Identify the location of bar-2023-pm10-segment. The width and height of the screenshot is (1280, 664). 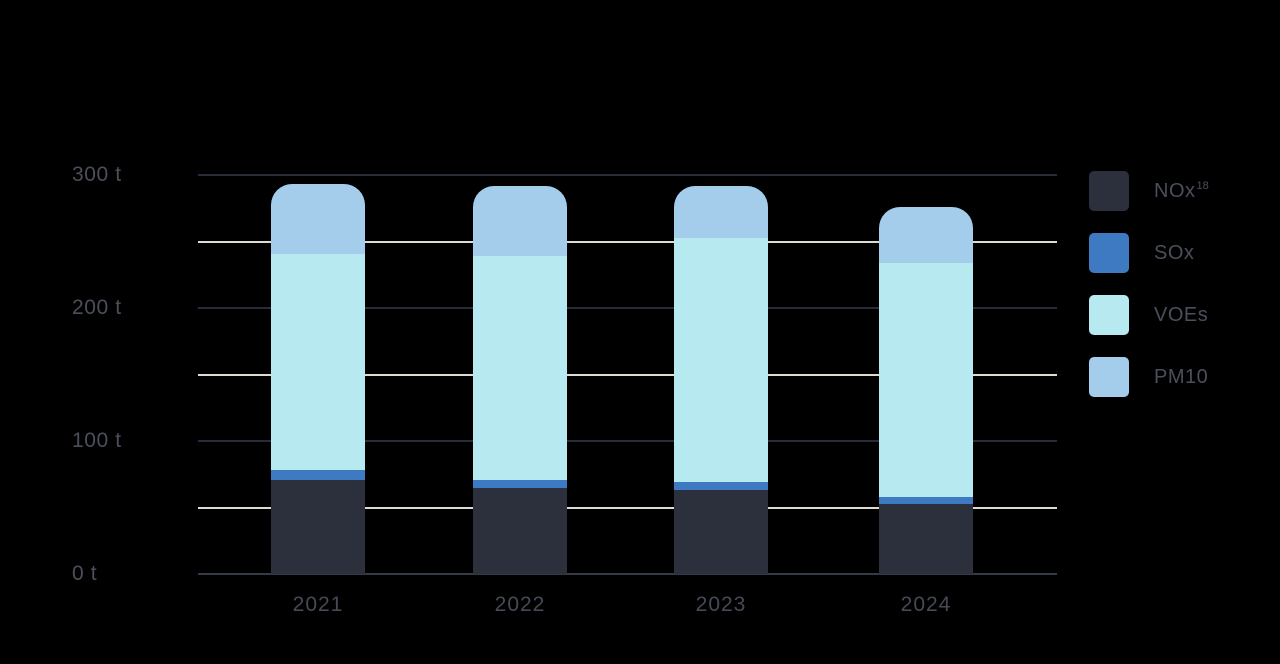
(721, 211).